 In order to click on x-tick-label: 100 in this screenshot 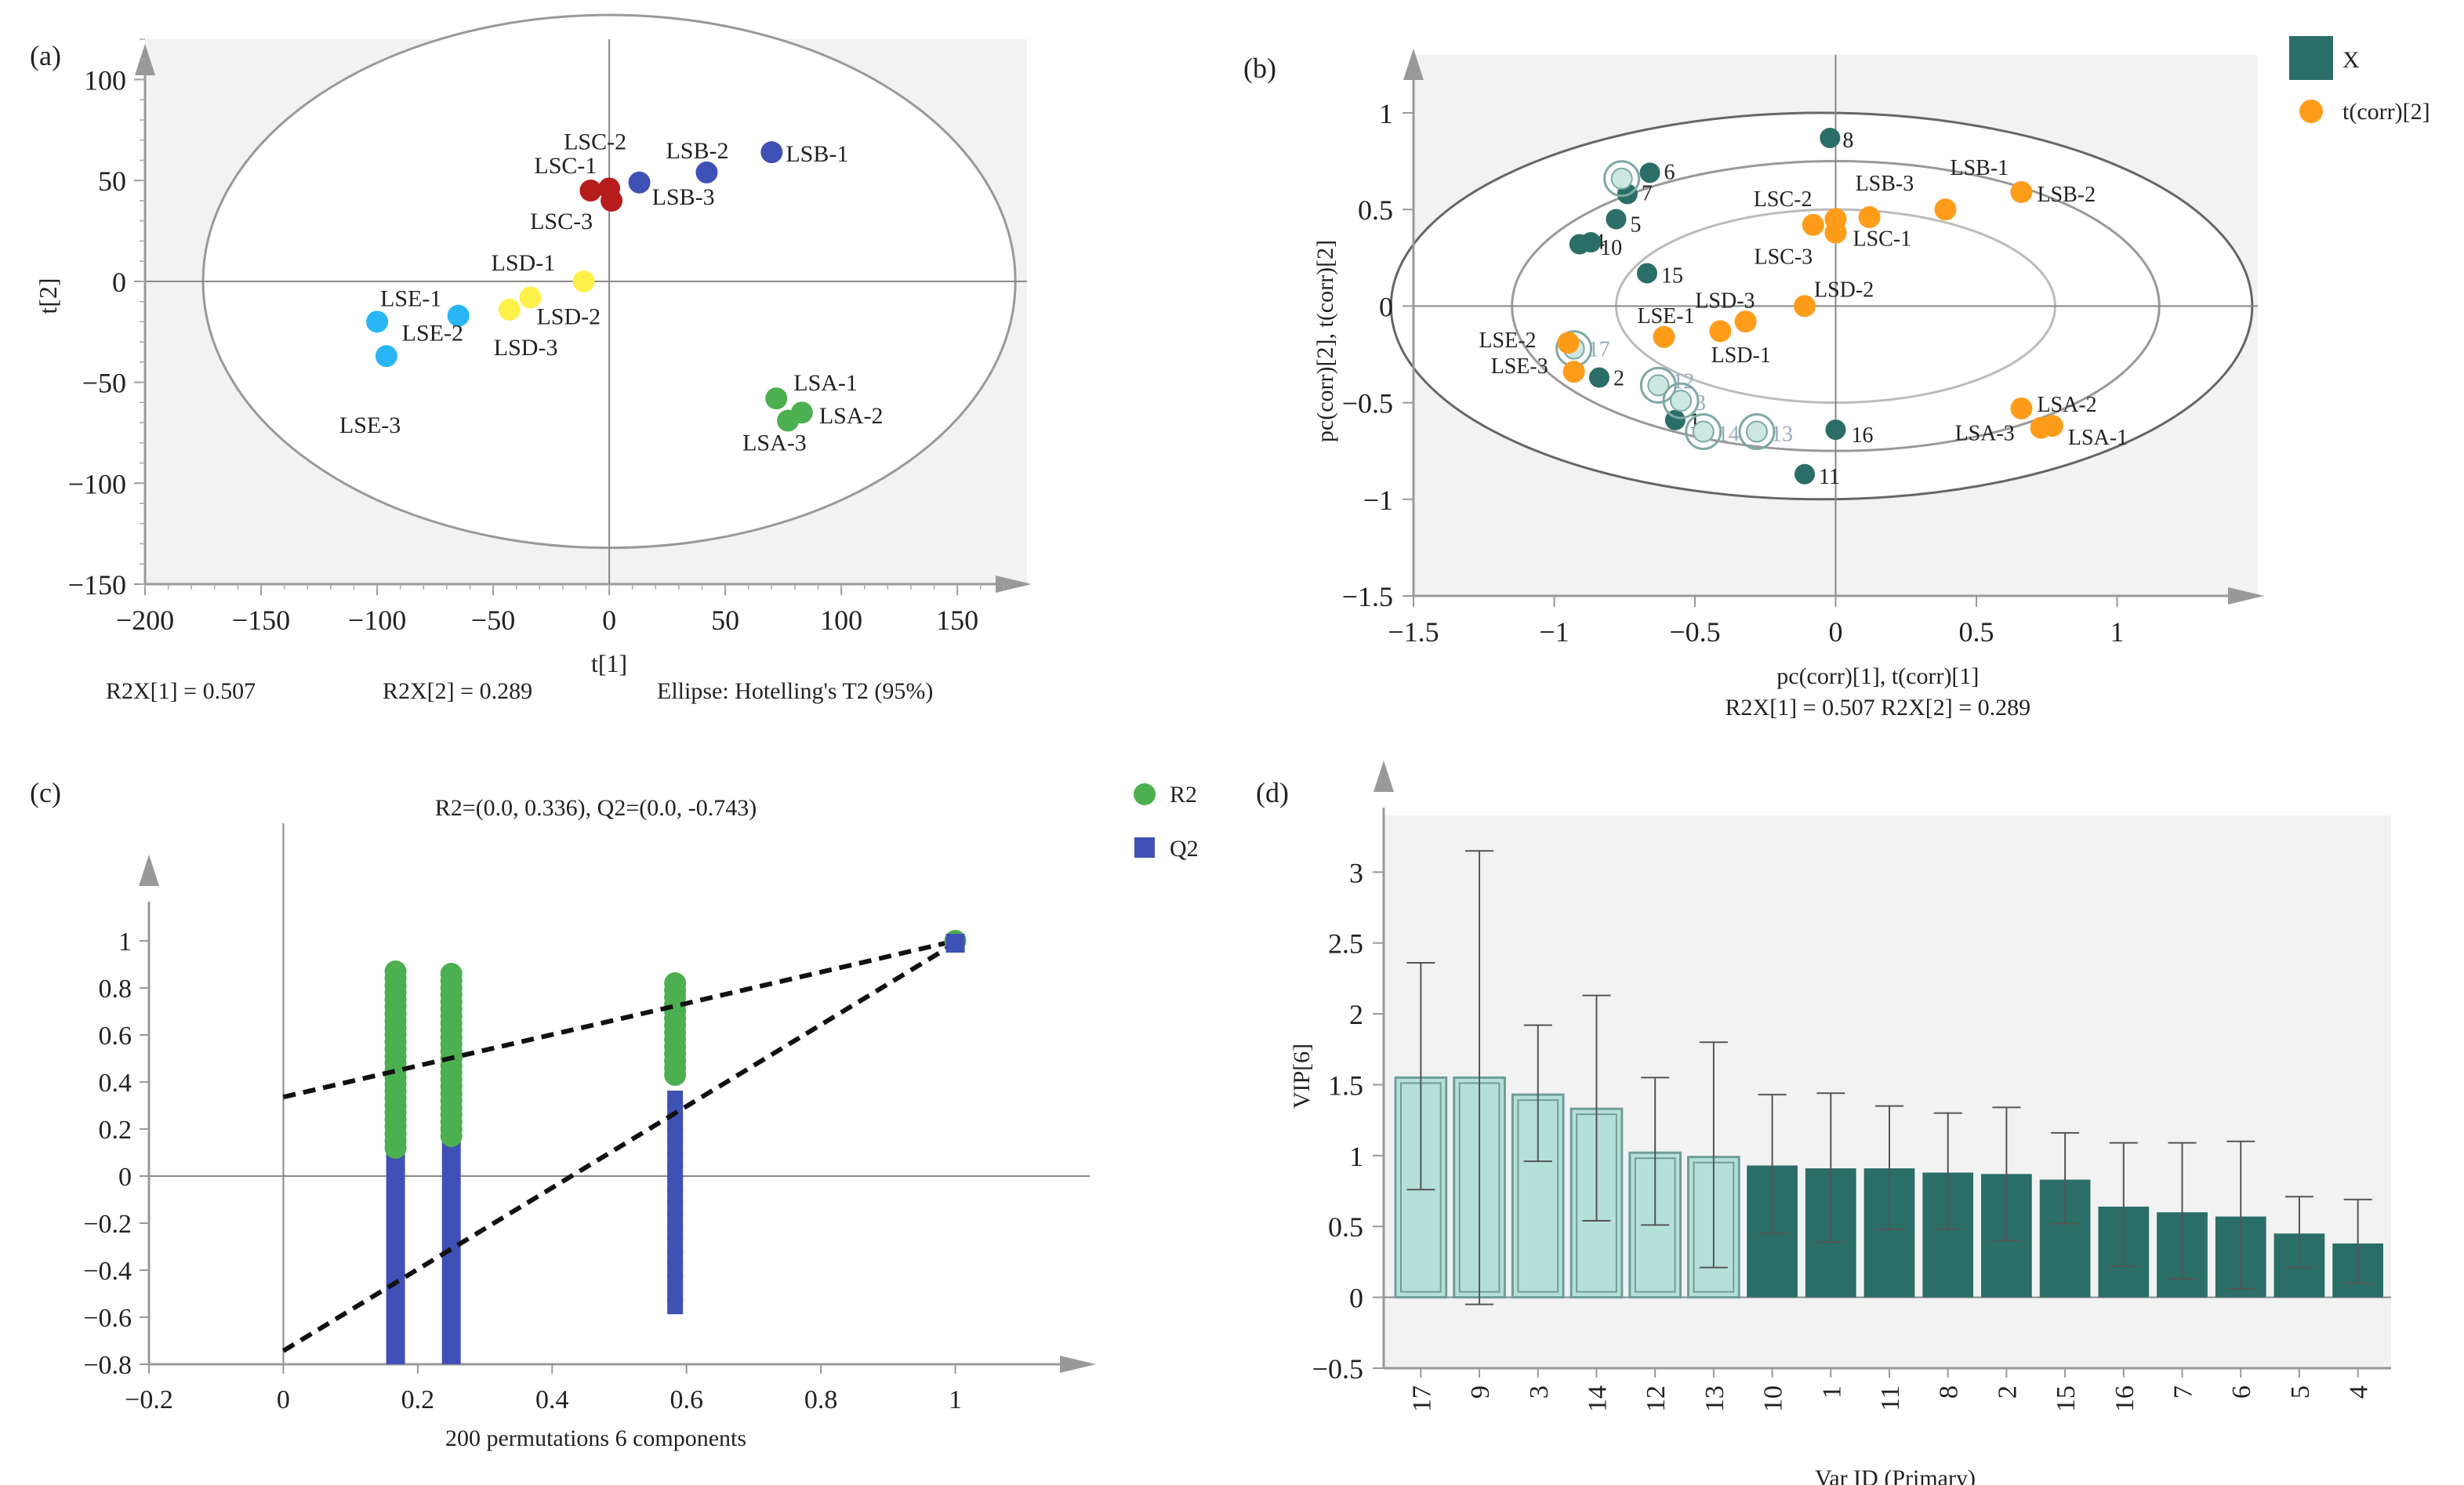, I will do `click(841, 620)`.